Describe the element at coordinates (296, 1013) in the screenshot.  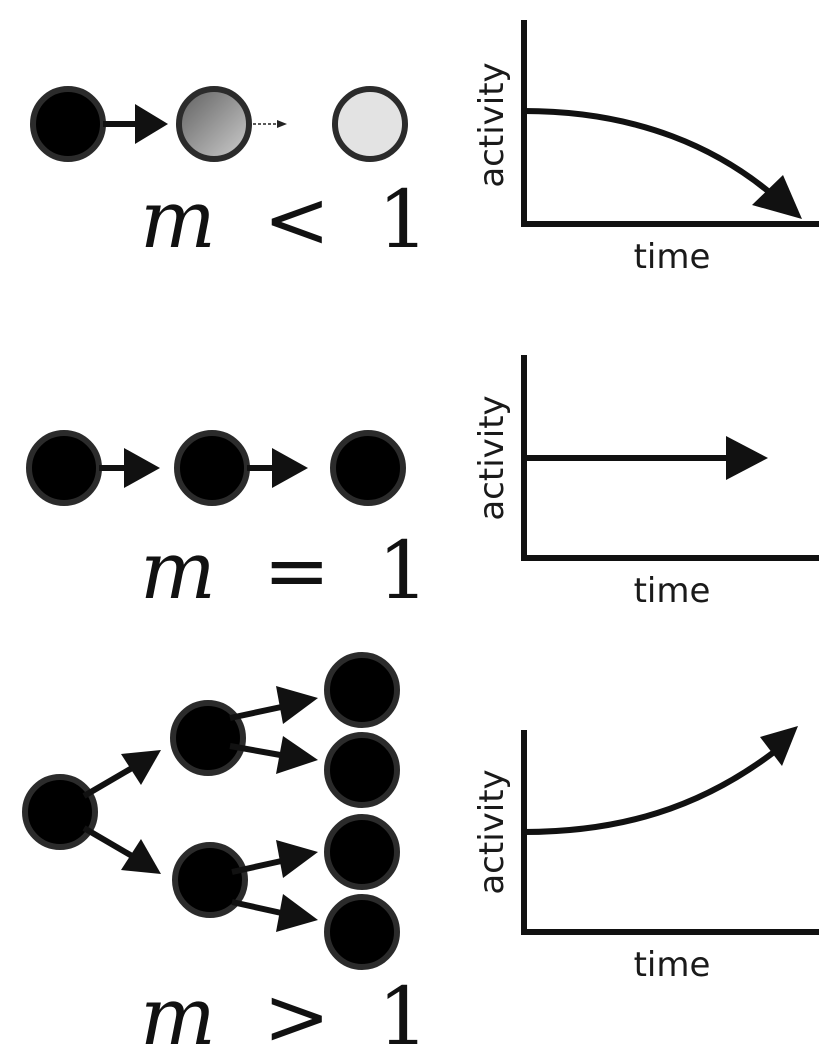
I see `eq-op: >` at that location.